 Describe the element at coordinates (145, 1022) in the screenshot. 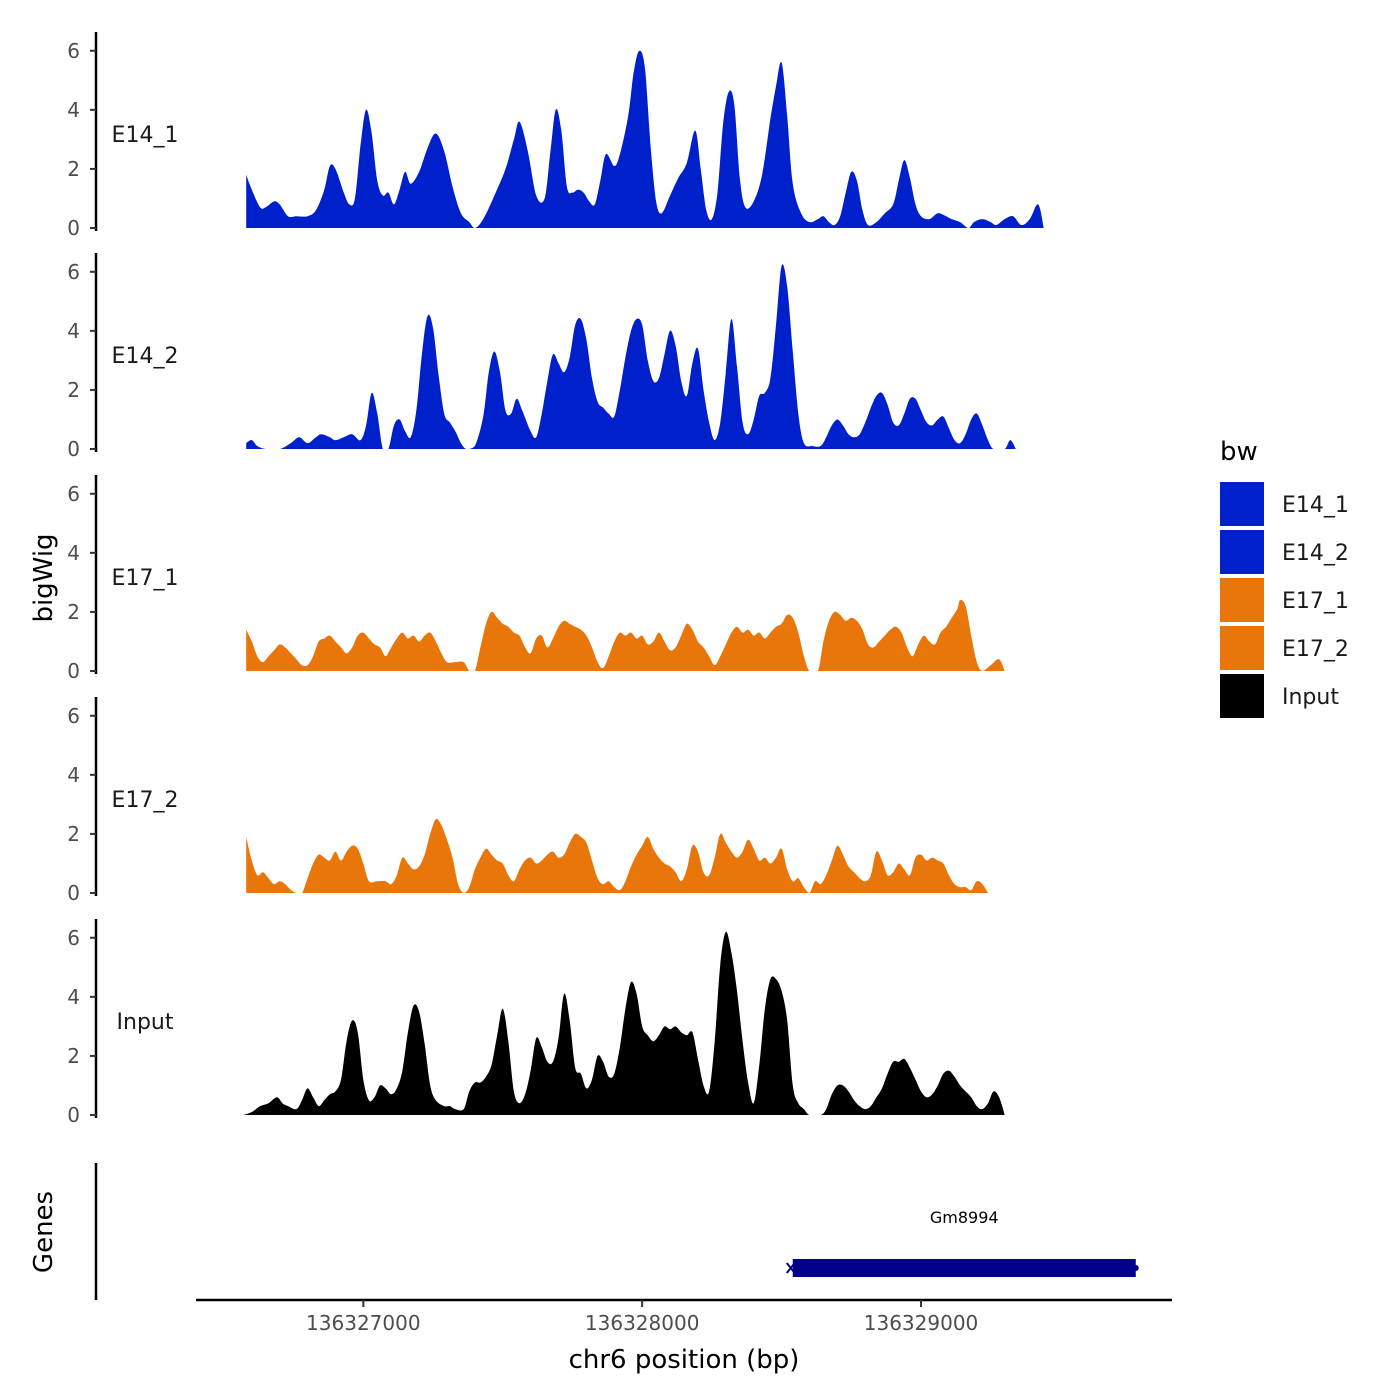

I see `track-label: Input` at that location.